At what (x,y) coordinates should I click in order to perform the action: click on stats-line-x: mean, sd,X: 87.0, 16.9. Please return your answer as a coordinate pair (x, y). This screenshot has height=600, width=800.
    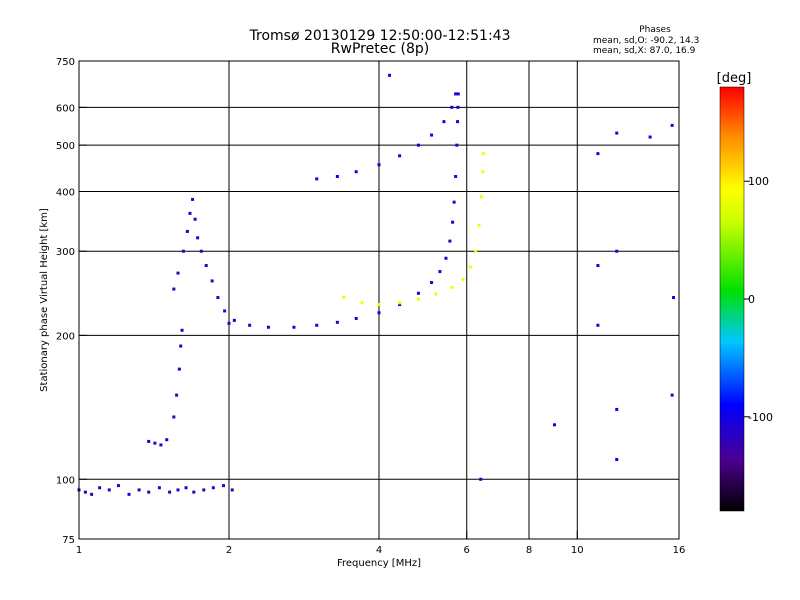
    Looking at the image, I should click on (644, 51).